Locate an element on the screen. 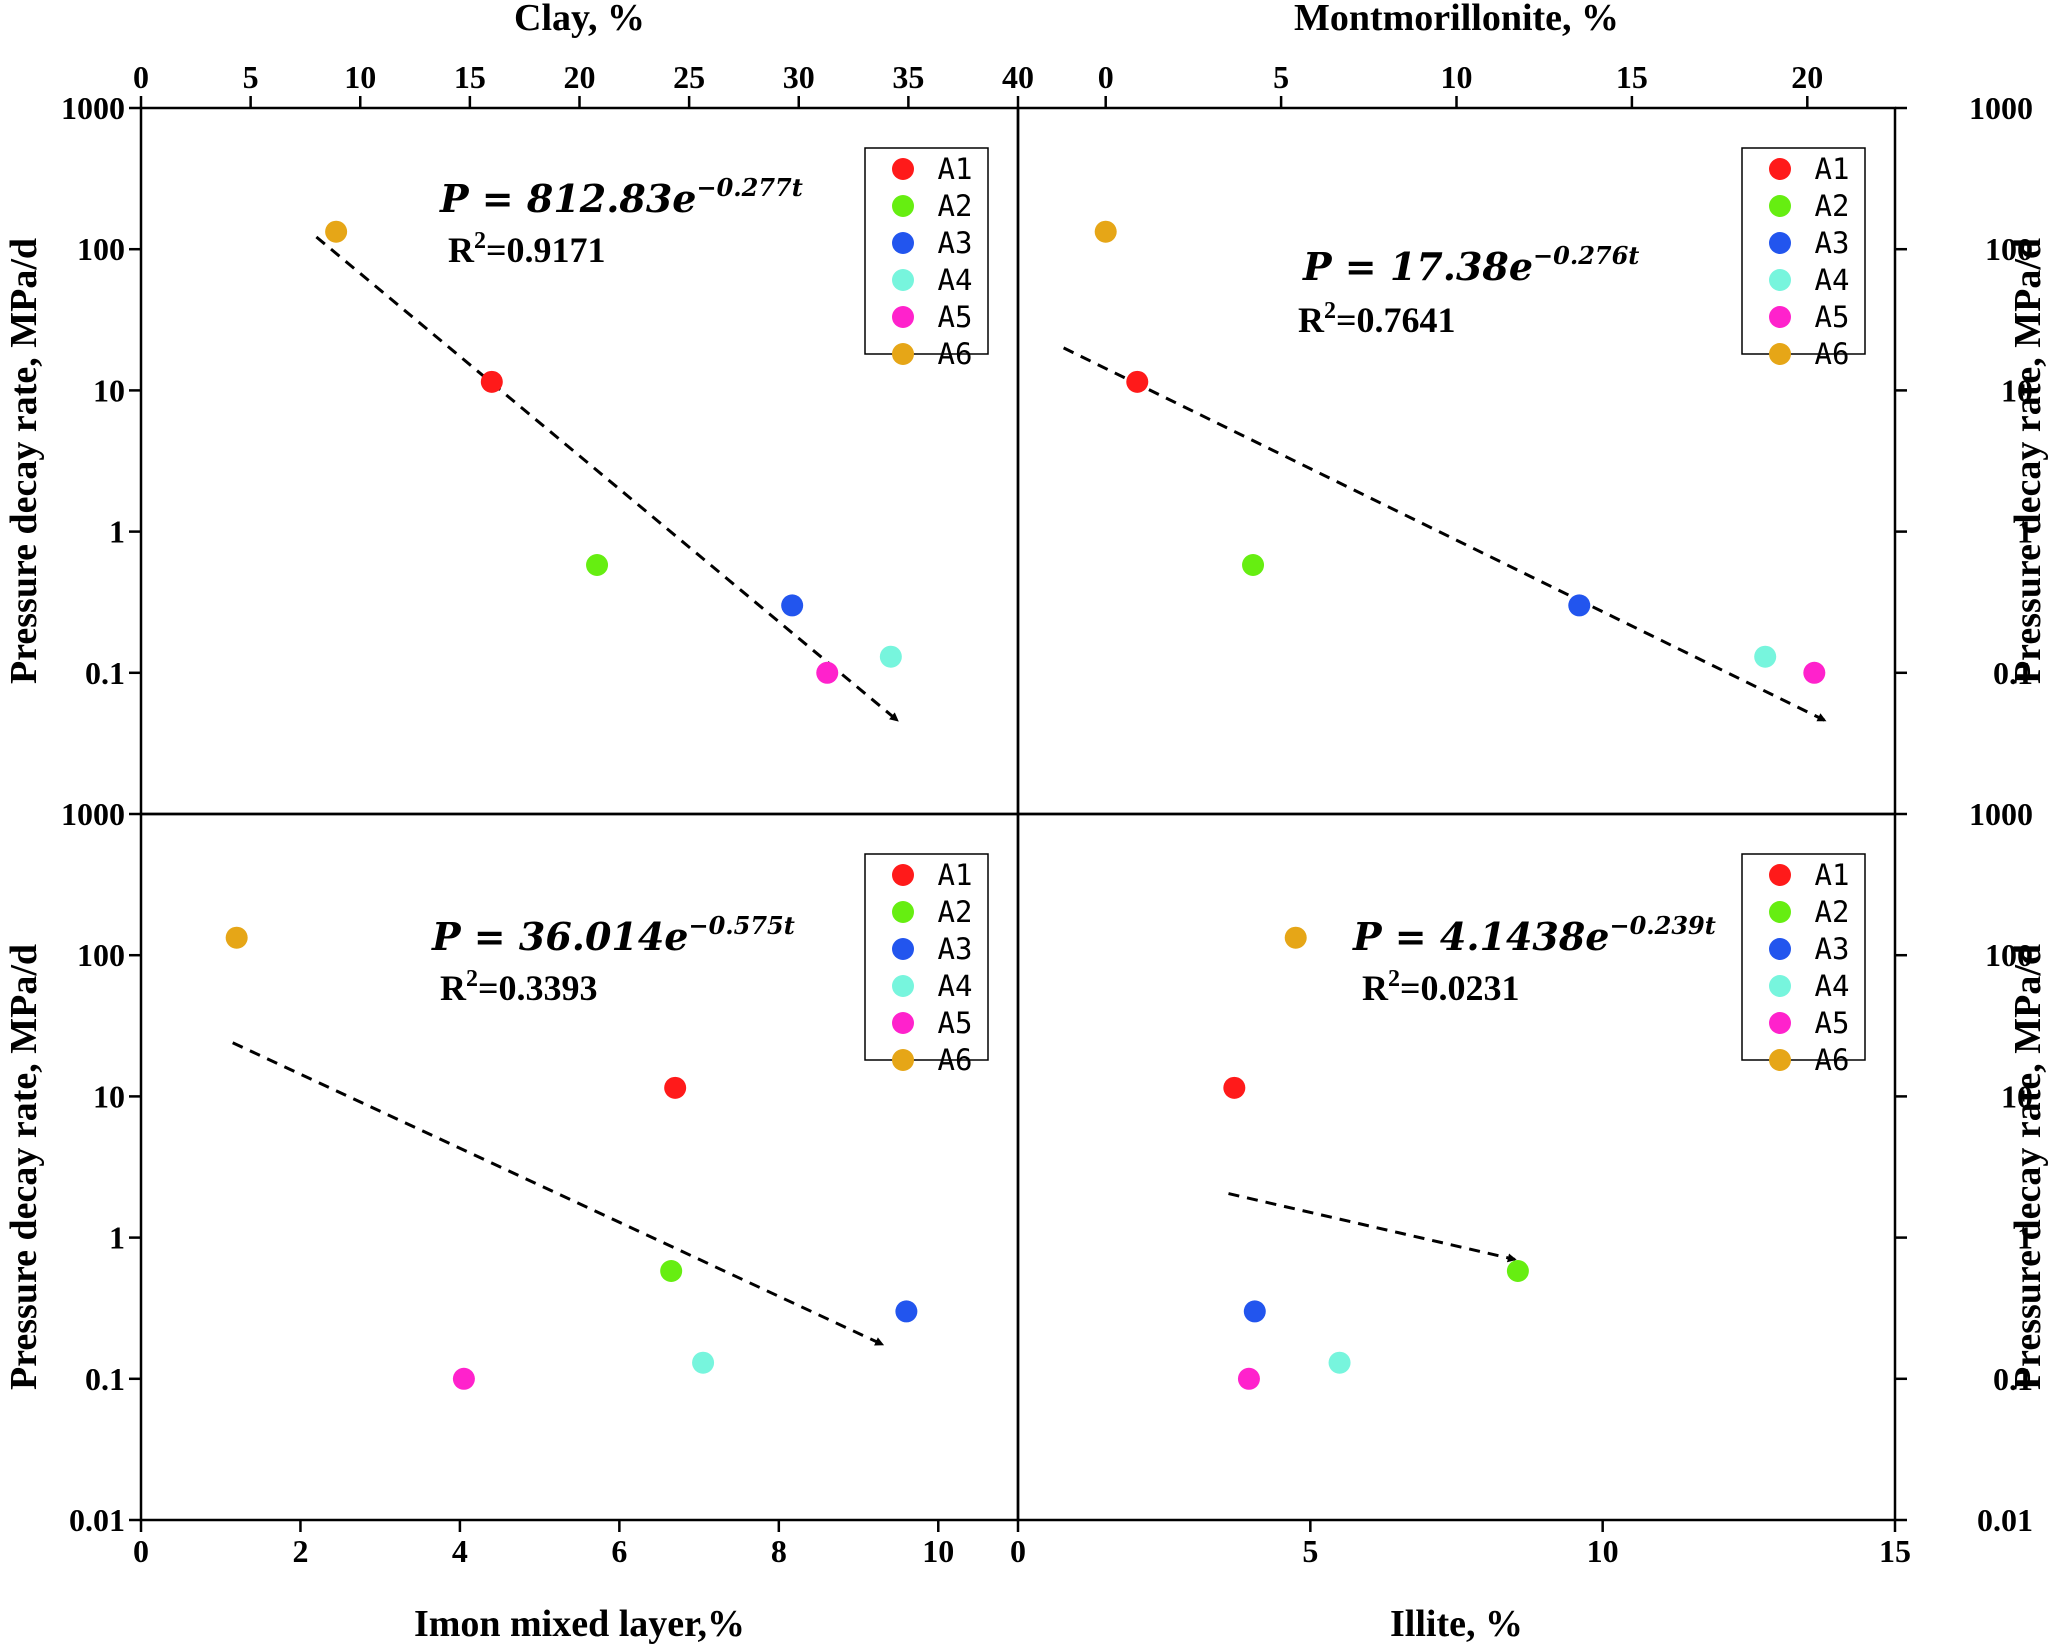 This screenshot has height=1646, width=2048. x-axis-title: Imon mixed layer,% is located at coordinates (579, 1624).